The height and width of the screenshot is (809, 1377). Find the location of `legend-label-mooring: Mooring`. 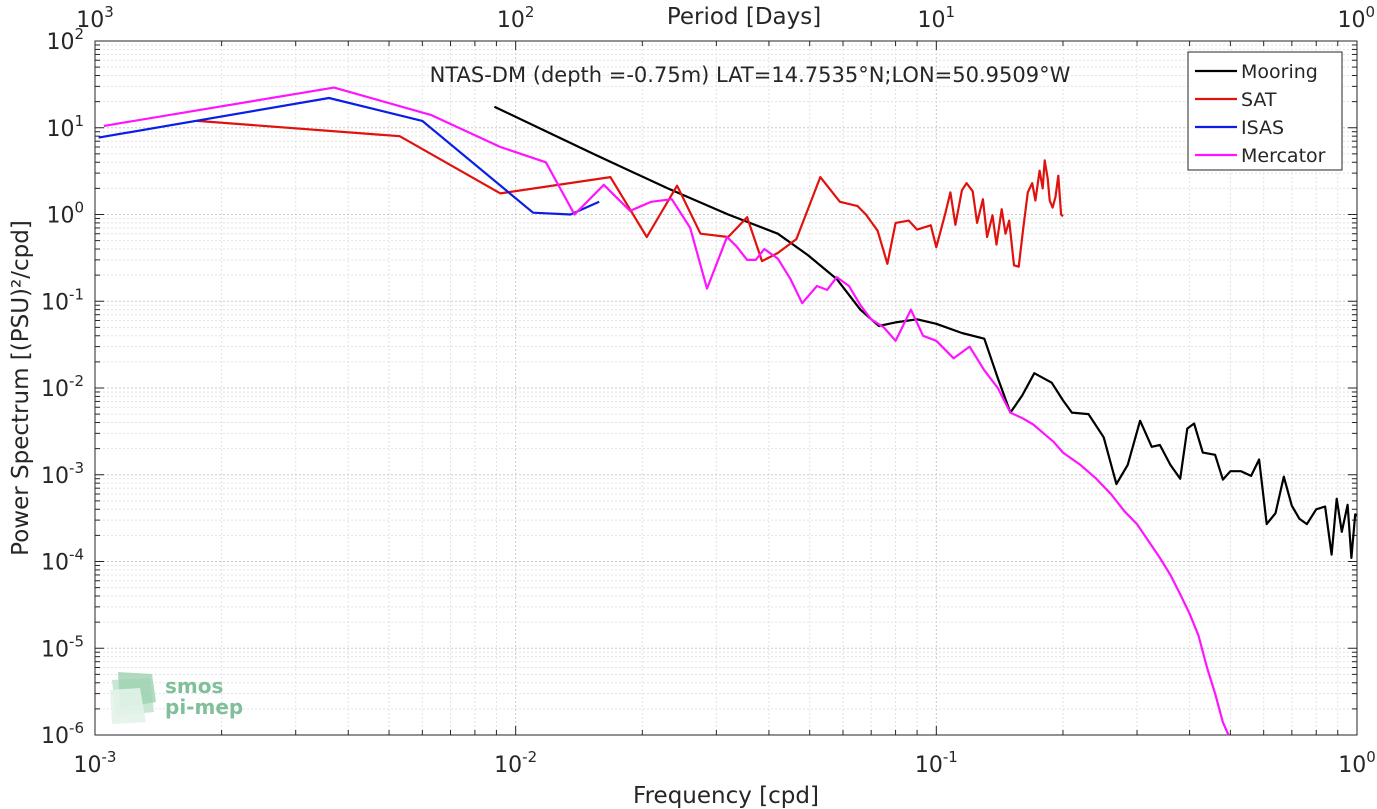

legend-label-mooring: Mooring is located at coordinates (1279, 72).